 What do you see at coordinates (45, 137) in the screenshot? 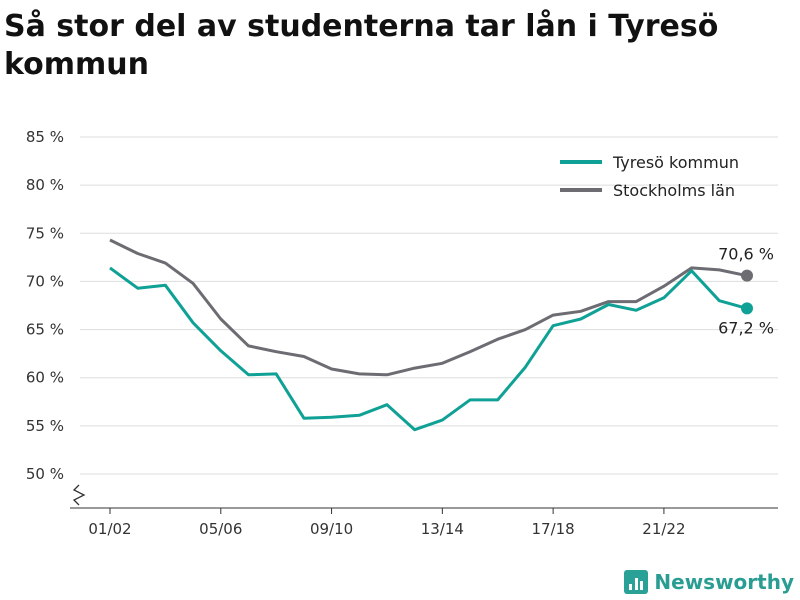
I see `y-tick-label: 85 %` at bounding box center [45, 137].